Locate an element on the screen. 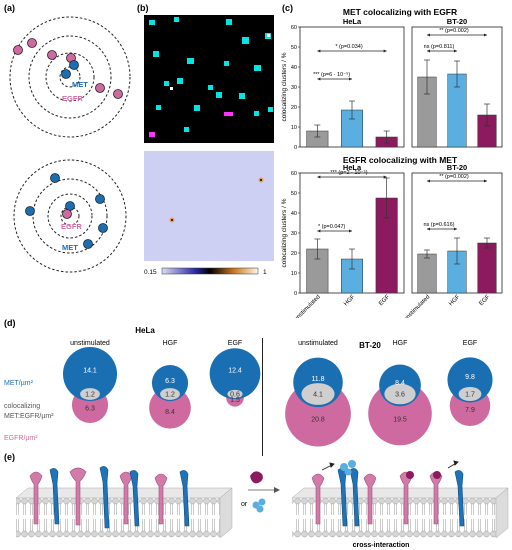 This screenshot has height=550, width=512. hela-title: HeLa is located at coordinates (145, 330).